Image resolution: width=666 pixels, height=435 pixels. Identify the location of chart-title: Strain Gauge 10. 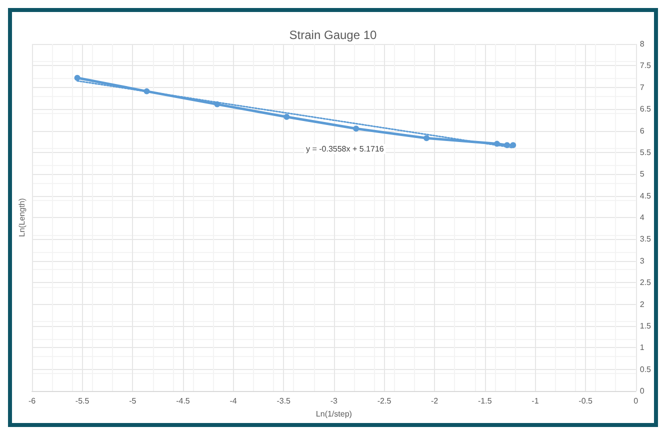
(333, 35).